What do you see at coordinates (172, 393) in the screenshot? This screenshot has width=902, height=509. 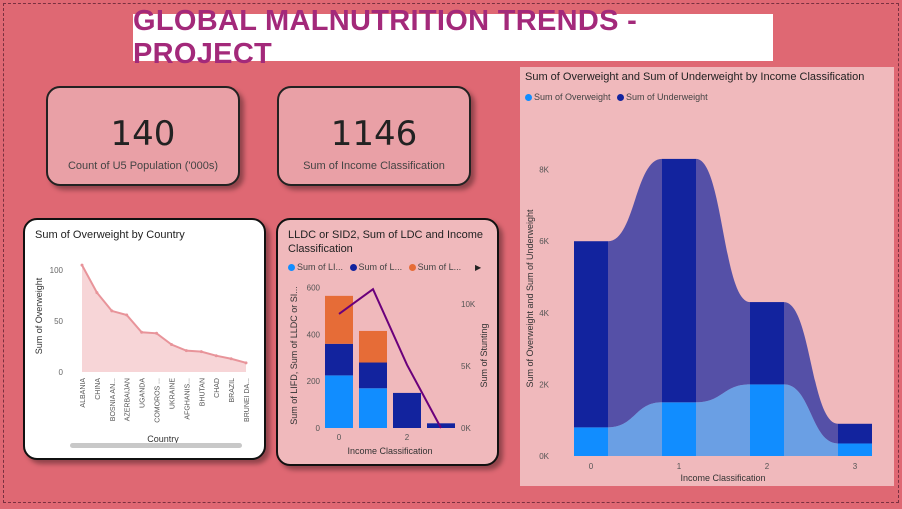 I see `chart1-x-tick: UKRAINE` at bounding box center [172, 393].